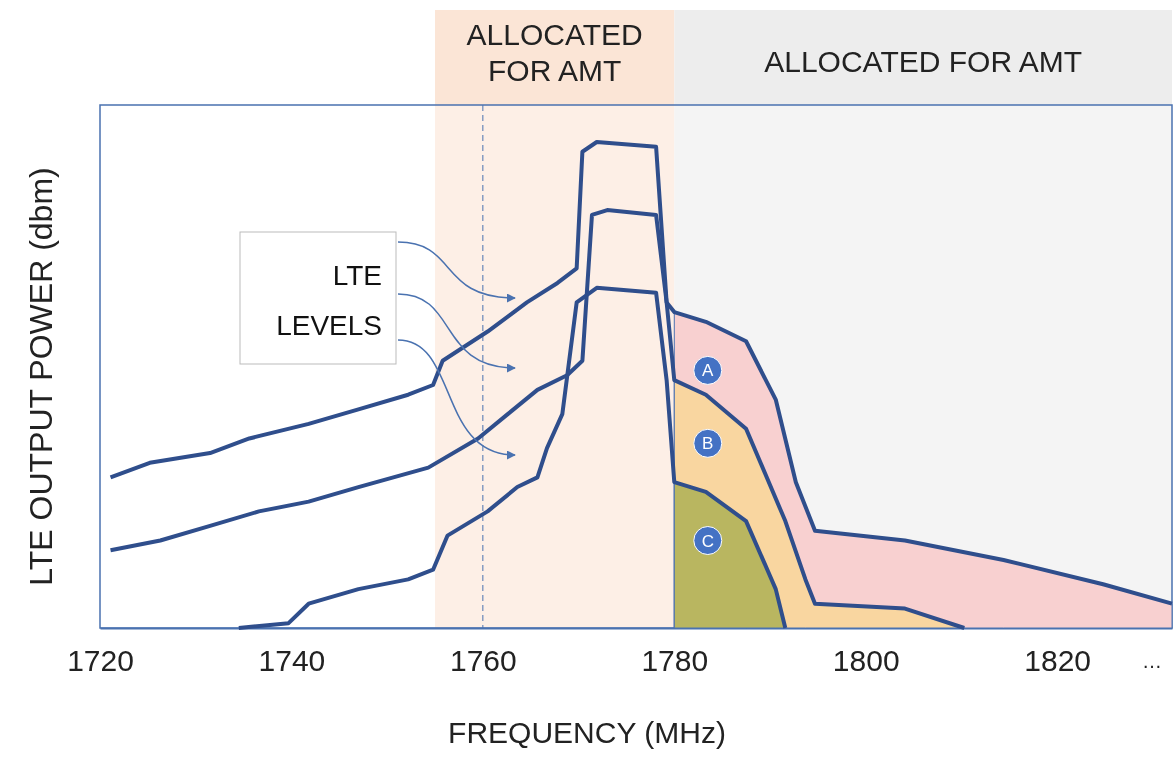 This screenshot has height=758, width=1173. What do you see at coordinates (1058, 661) in the screenshot?
I see `x-tick-label: 1820` at bounding box center [1058, 661].